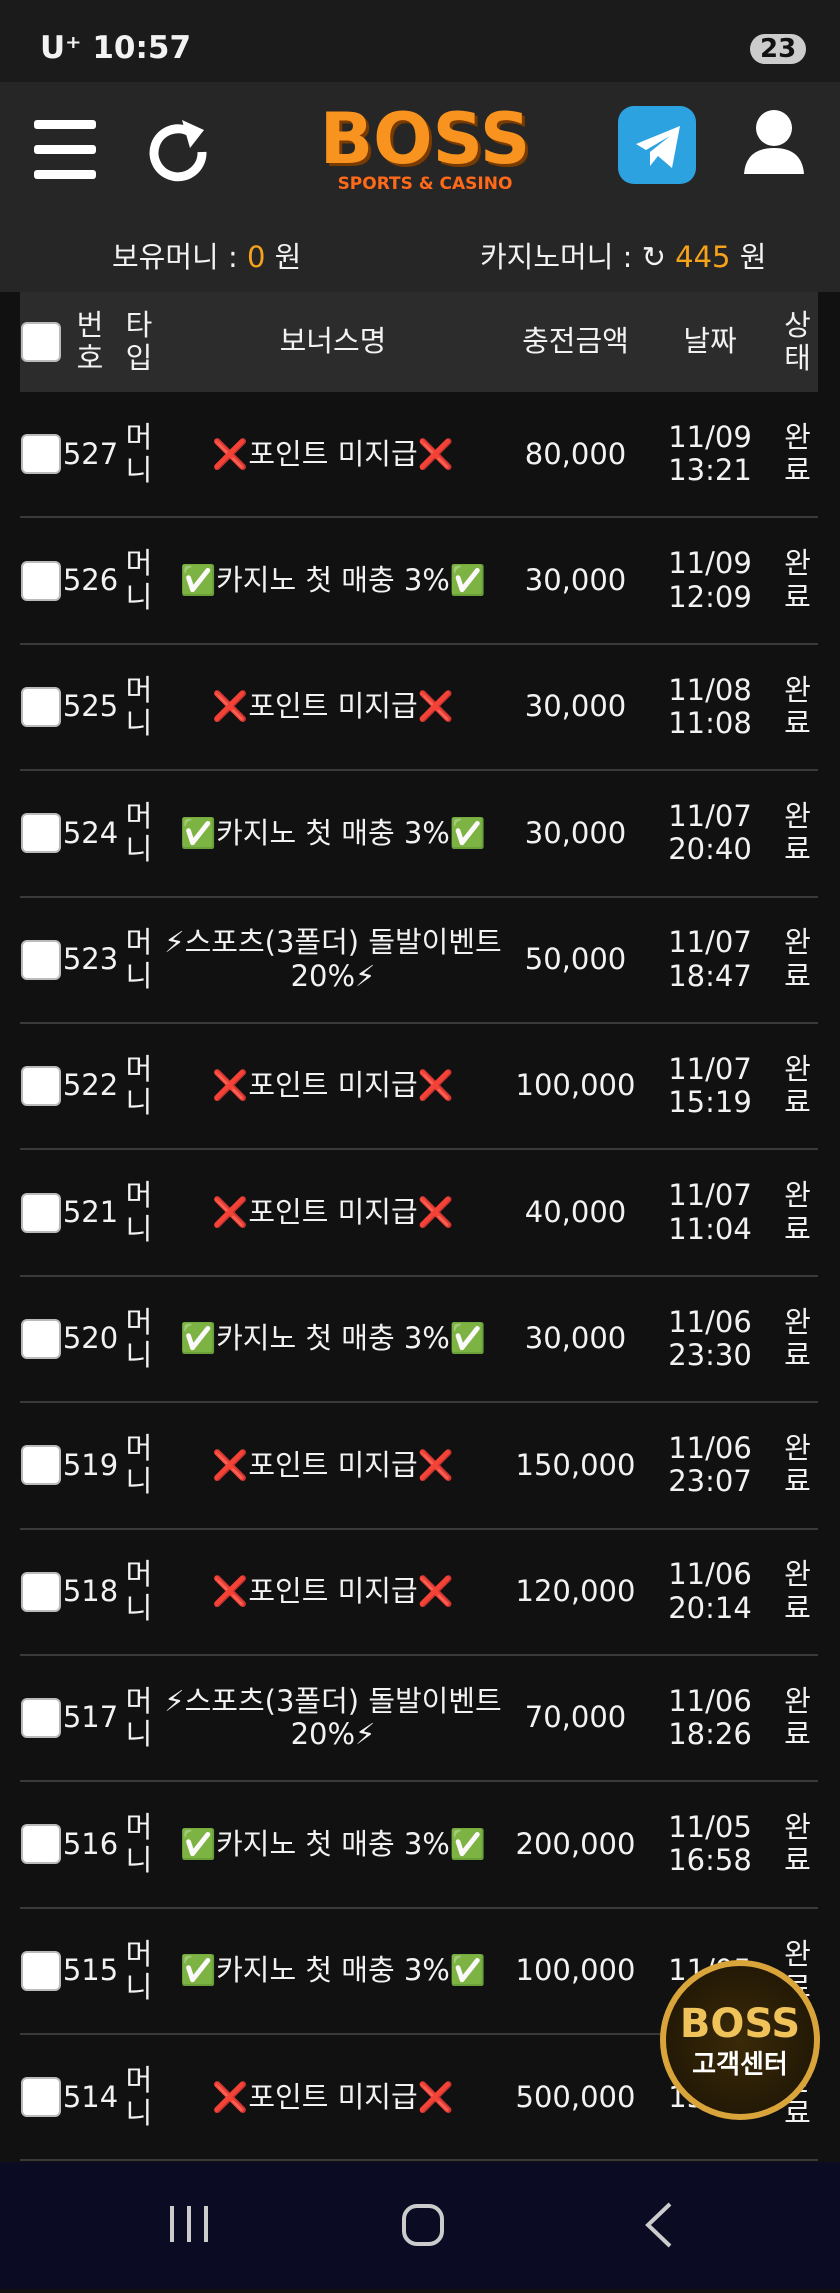  Describe the element at coordinates (575, 1843) in the screenshot. I see `amount: 200,000` at that location.